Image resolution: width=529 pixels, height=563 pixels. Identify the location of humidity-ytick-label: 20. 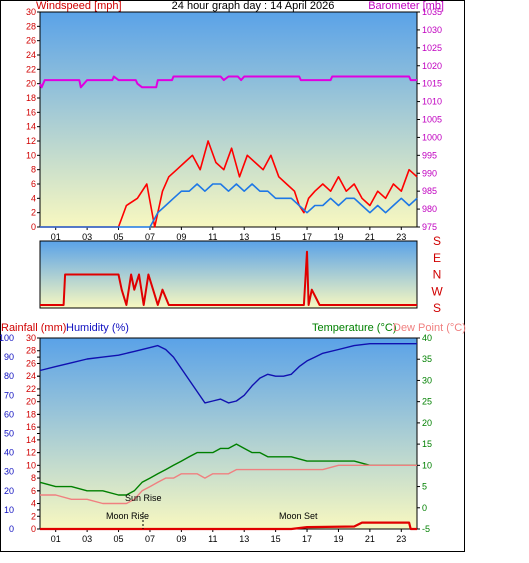
(9, 491).